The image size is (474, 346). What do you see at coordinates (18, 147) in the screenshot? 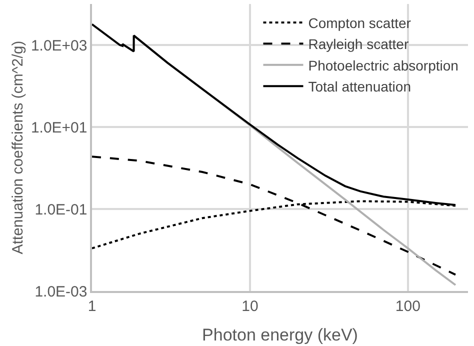
I see `y-axis-title: Attenuation coeffcients (cm^2/g)` at bounding box center [18, 147].